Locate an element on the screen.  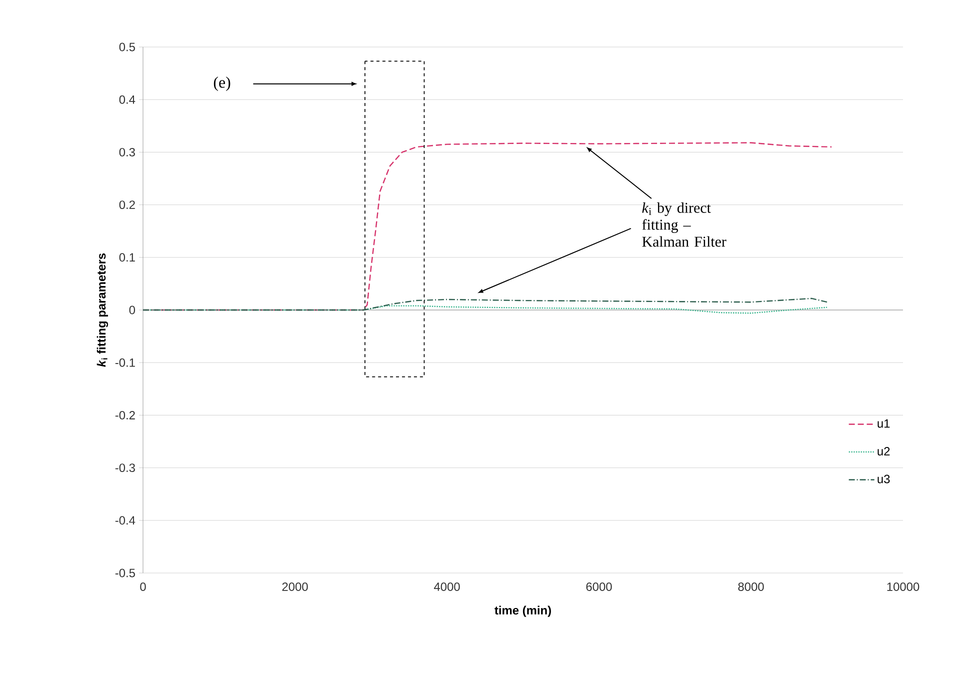
x-tick-label: 0 is located at coordinates (143, 586).